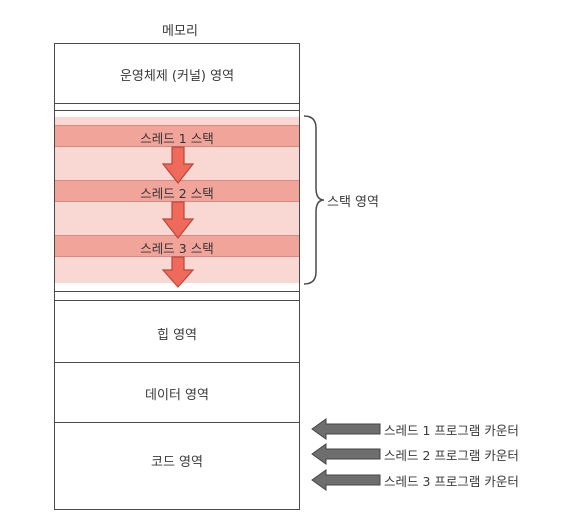 The width and height of the screenshot is (578, 520). Describe the element at coordinates (177, 462) in the screenshot. I see `code-label: 코드 영역` at that location.